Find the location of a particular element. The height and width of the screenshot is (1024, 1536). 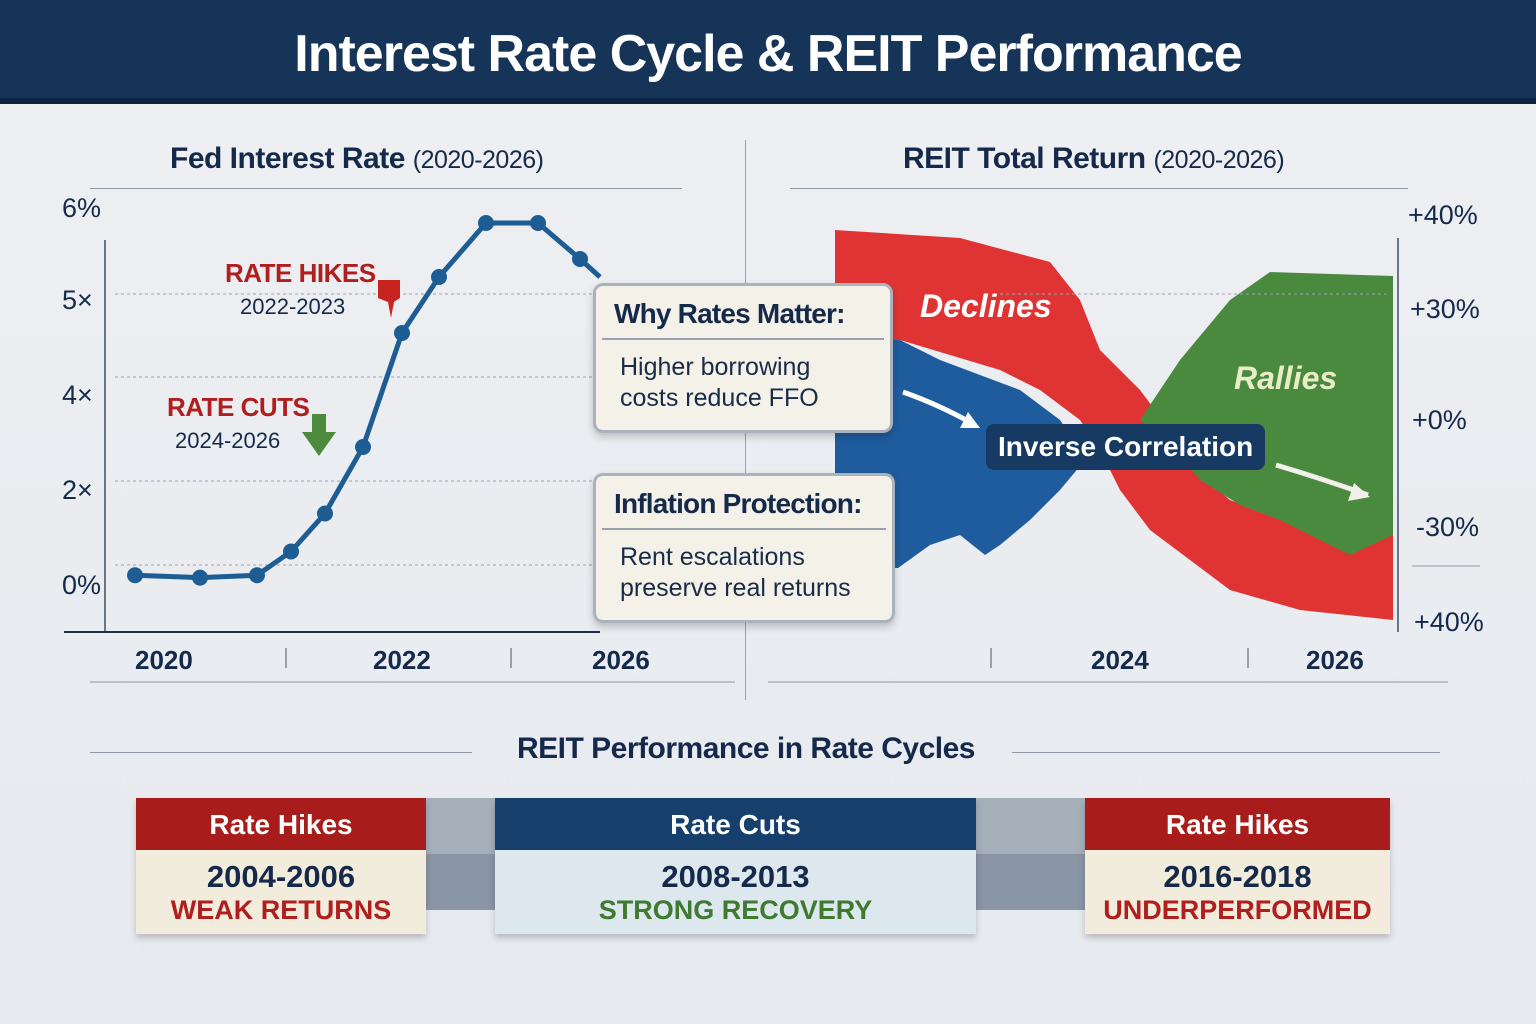

right-chart-title: REIT Total Return (2020-2026) is located at coordinates (1094, 159).